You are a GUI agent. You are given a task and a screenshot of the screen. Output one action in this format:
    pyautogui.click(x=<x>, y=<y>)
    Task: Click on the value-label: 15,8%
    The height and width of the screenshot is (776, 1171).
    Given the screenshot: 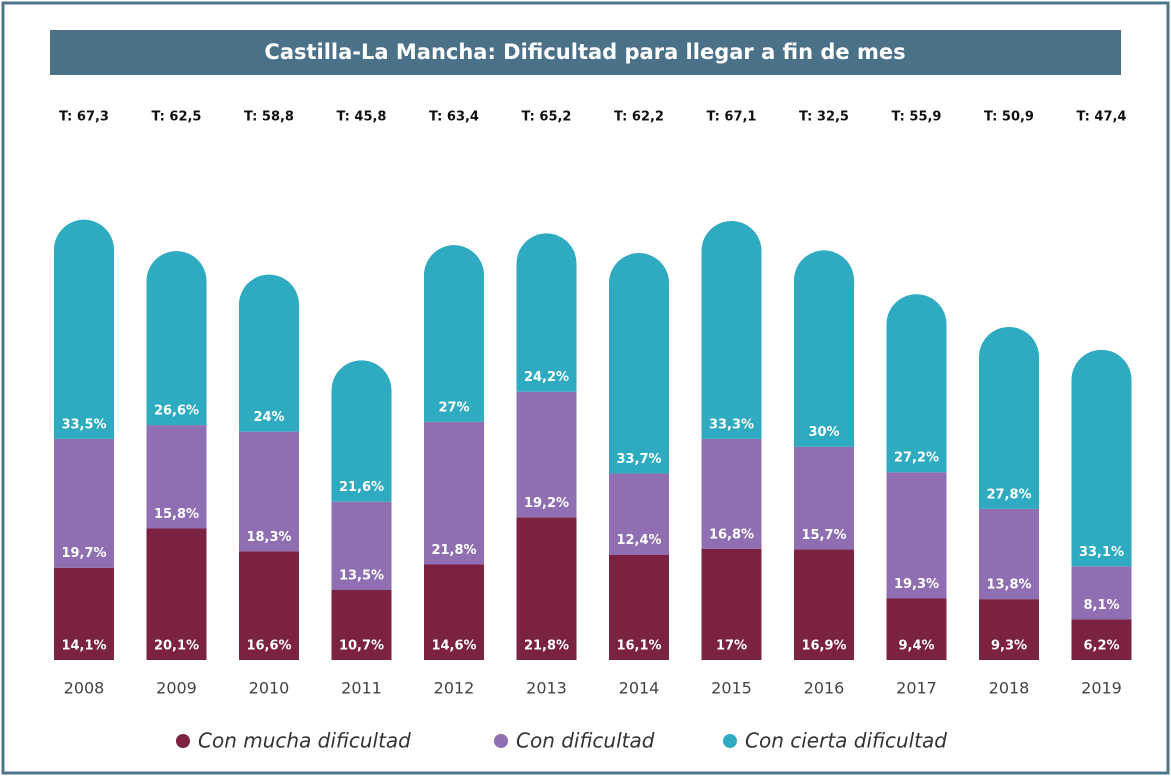 What is the action you would take?
    pyautogui.click(x=176, y=514)
    